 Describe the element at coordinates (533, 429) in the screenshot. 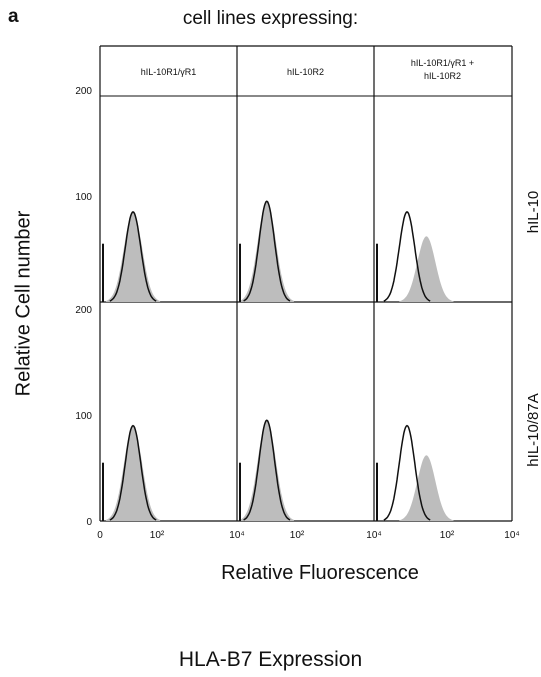

I see `row-label: hIL-10/87A` at that location.